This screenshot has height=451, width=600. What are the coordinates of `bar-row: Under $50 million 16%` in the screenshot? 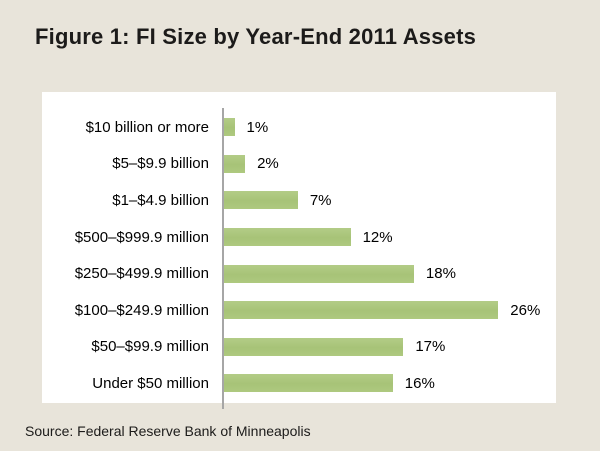 It's located at (299, 383).